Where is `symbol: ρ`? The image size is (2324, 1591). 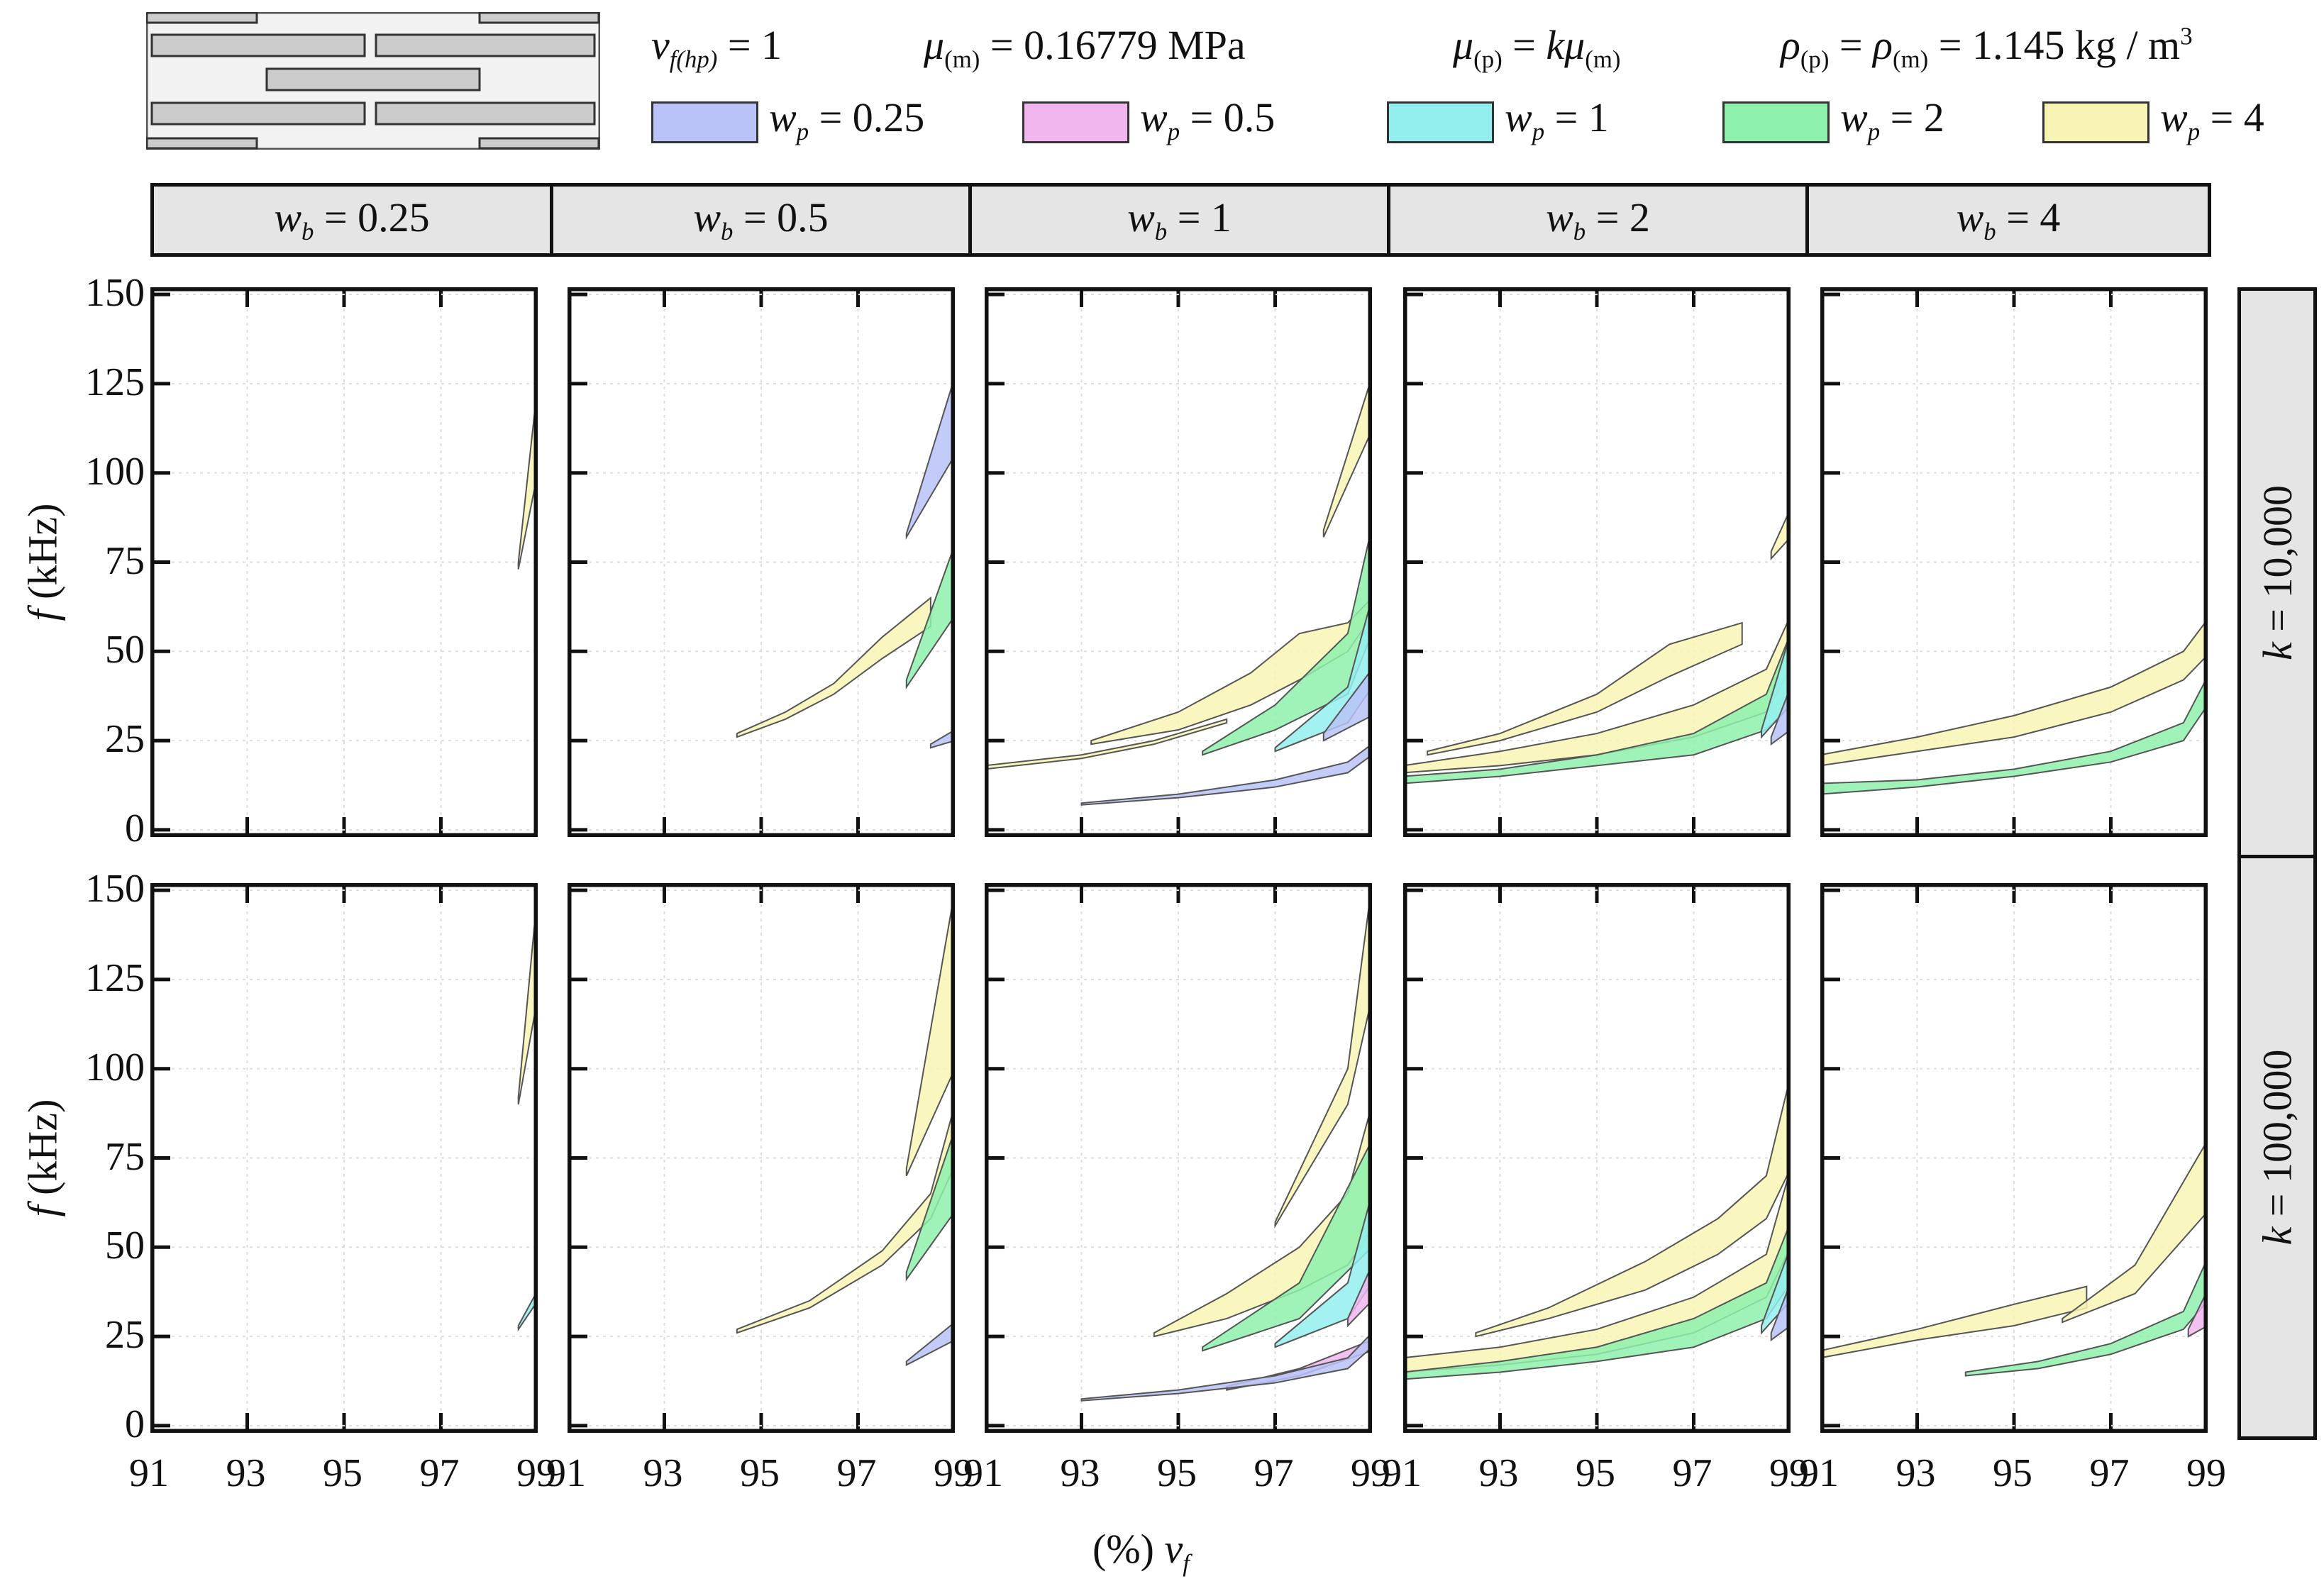 symbol: ρ is located at coordinates (1790, 45).